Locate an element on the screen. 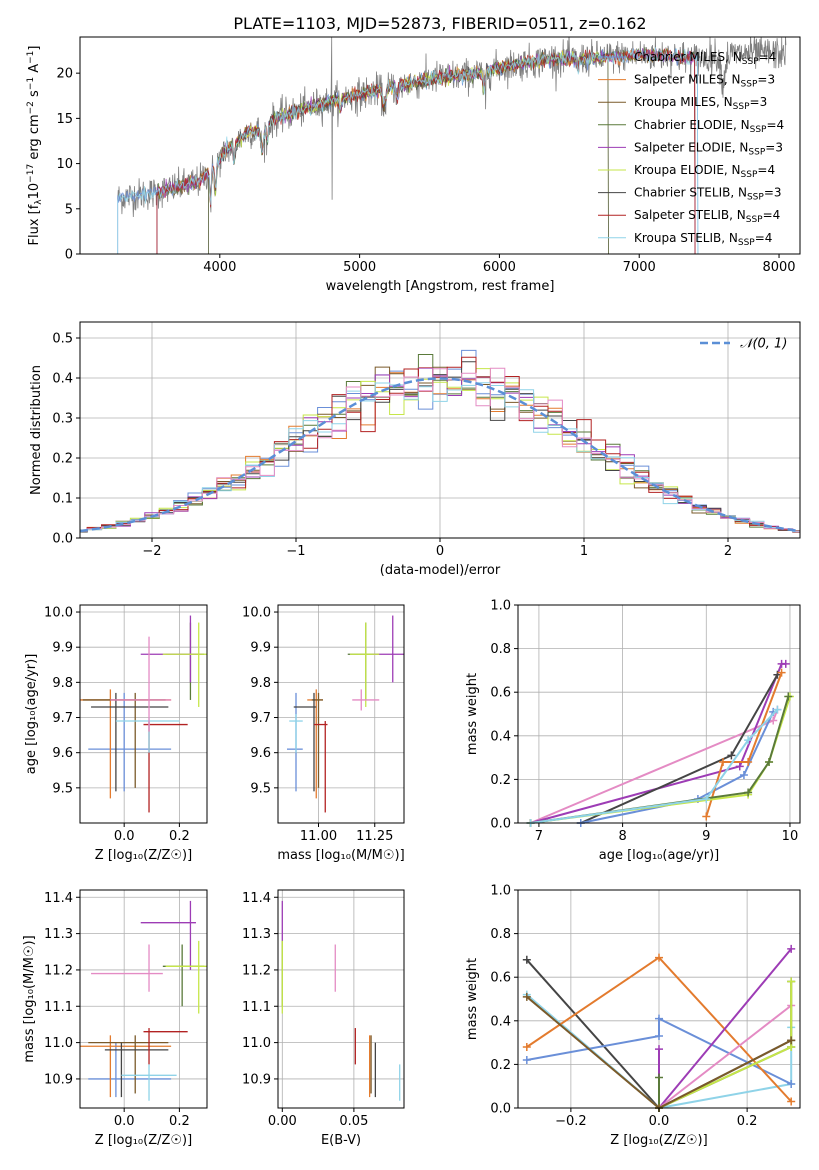 The image size is (819, 1170). mass_vs_Z-xtick-label: 0.0 is located at coordinates (124, 1121).